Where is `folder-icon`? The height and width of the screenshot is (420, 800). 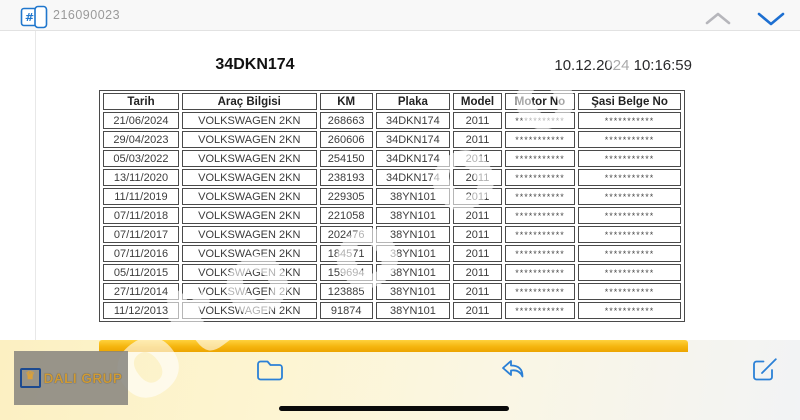 folder-icon is located at coordinates (270, 370).